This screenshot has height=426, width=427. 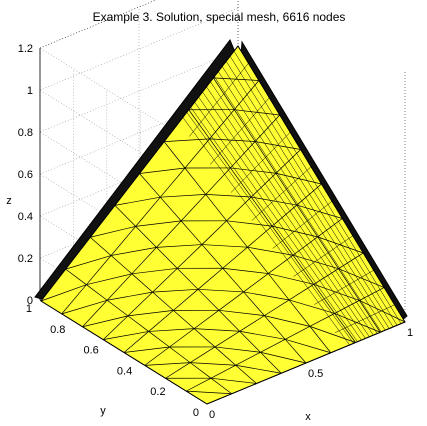 I want to click on y-tick-label: 1, so click(x=29, y=309).